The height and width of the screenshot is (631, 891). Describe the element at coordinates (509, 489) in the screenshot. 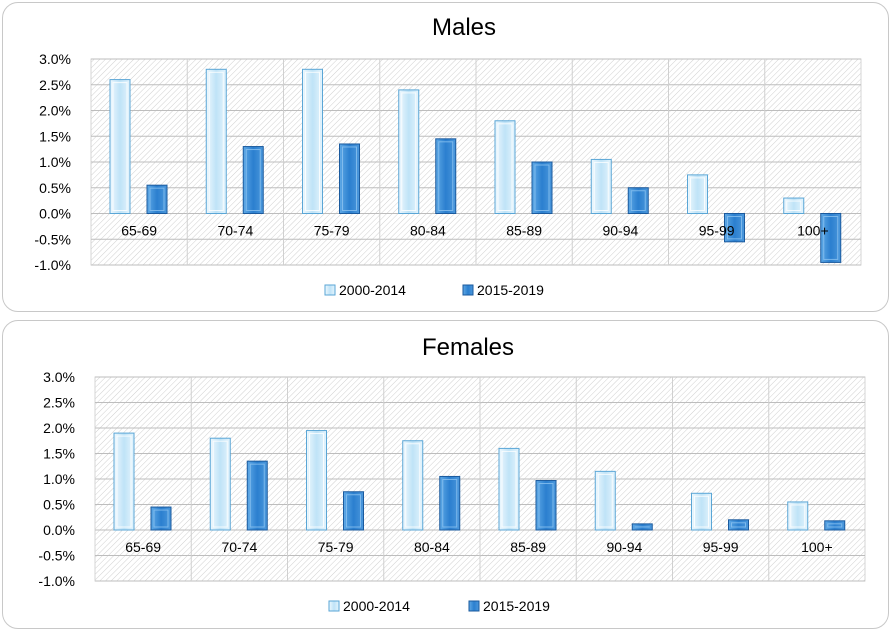

I see `females-bar-85-89-2000-2014` at that location.